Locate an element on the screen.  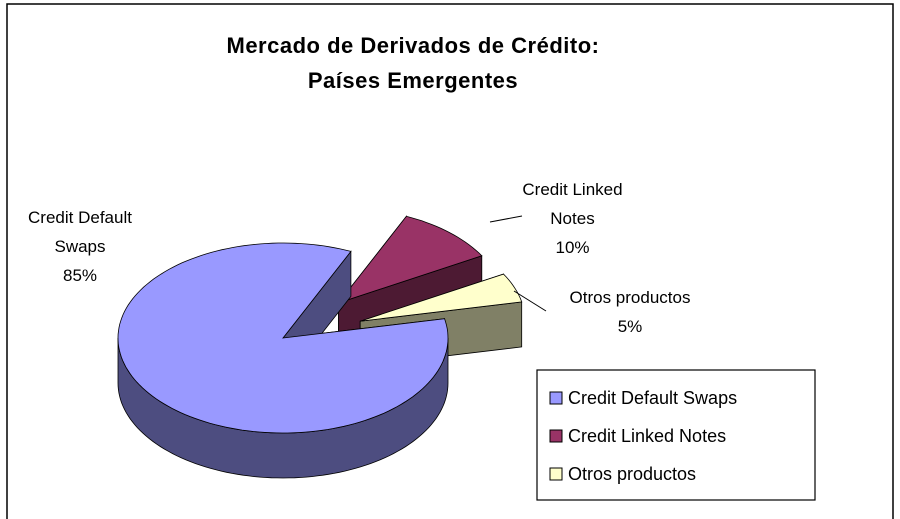
data-label-name: Credit Linked Notes is located at coordinates (572, 204).